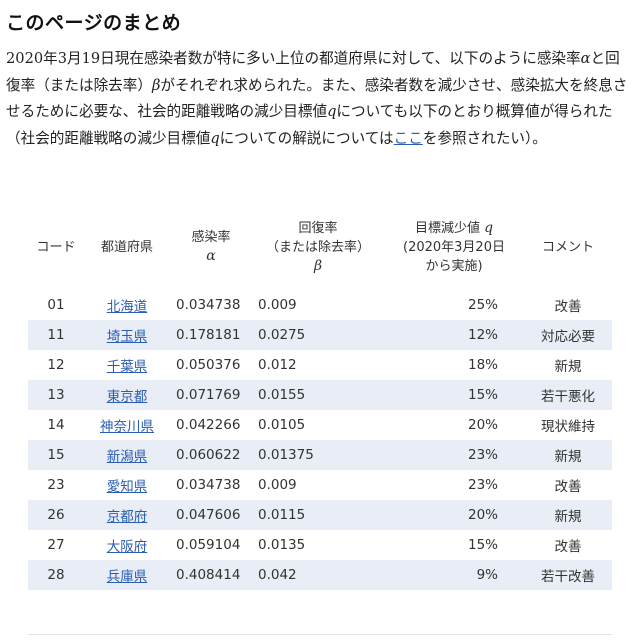  I want to click on recovery-rate-cell: 0.01375, so click(318, 455).